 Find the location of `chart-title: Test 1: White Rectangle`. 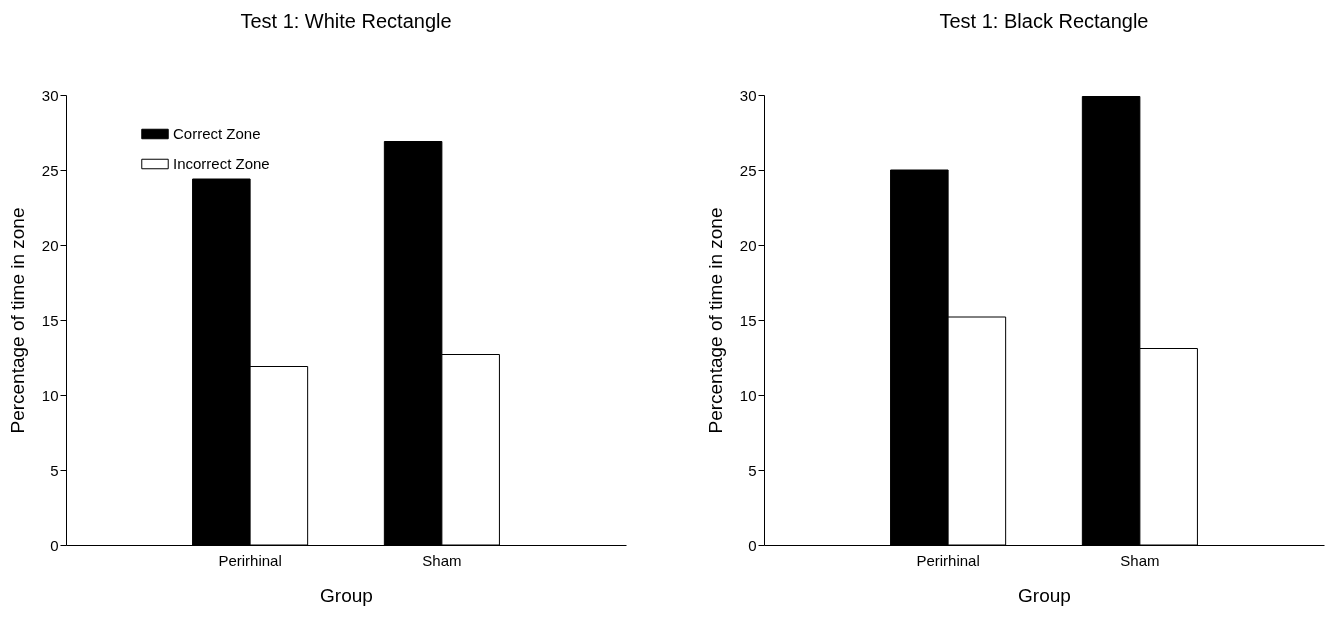

chart-title: Test 1: White Rectangle is located at coordinates (346, 21).